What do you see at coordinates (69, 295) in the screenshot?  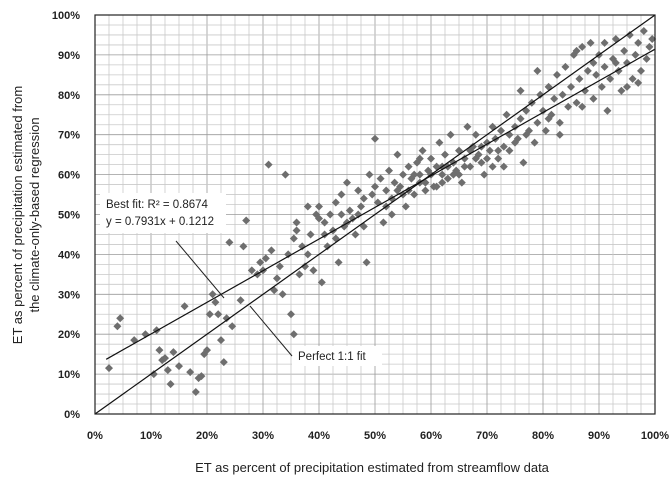 I see `y-tick-label: 30%` at bounding box center [69, 295].